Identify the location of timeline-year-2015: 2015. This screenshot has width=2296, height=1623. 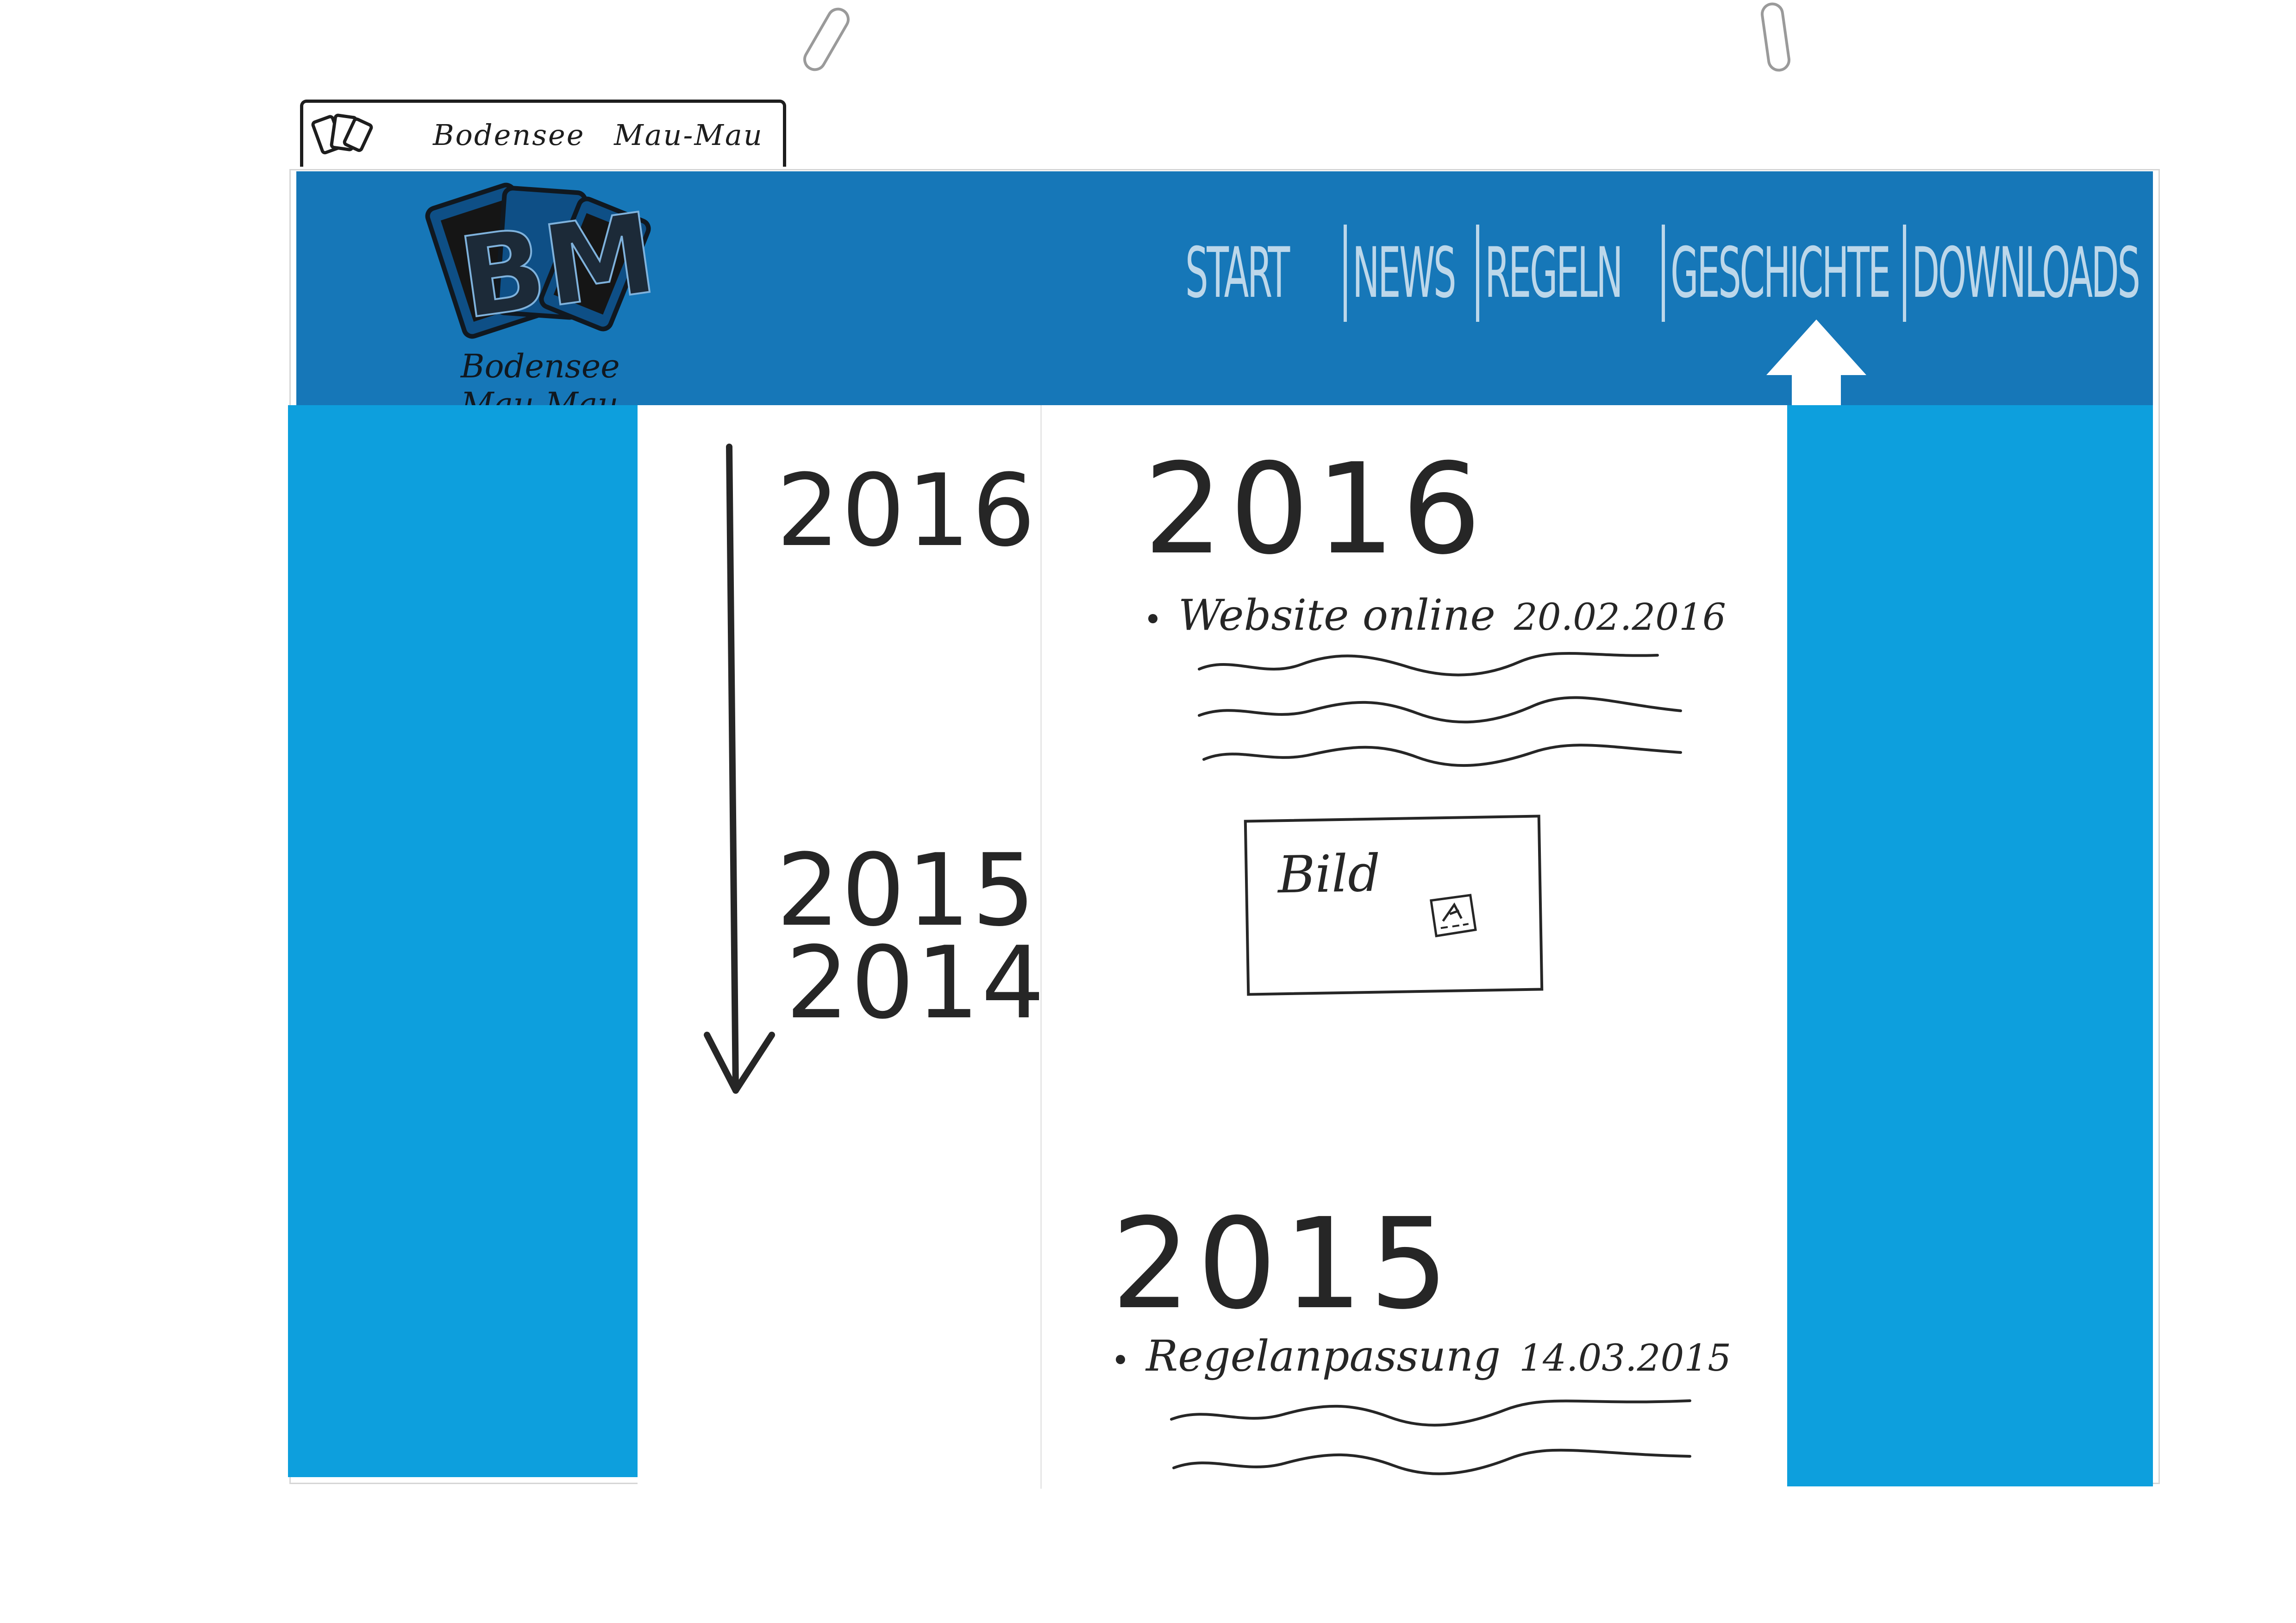
(907, 890).